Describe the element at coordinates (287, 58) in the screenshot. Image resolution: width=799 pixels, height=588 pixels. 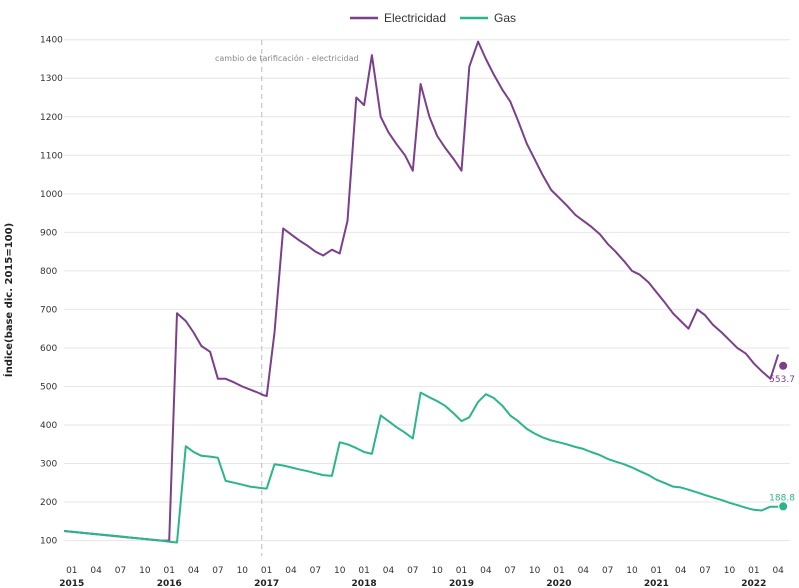
I see `tariff-change-label: cambio de tarificación - electricidad` at that location.